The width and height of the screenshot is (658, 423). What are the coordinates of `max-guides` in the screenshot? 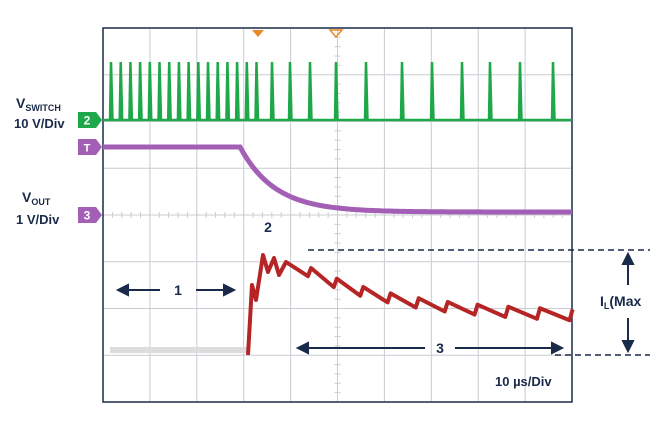 It's located at (479, 302).